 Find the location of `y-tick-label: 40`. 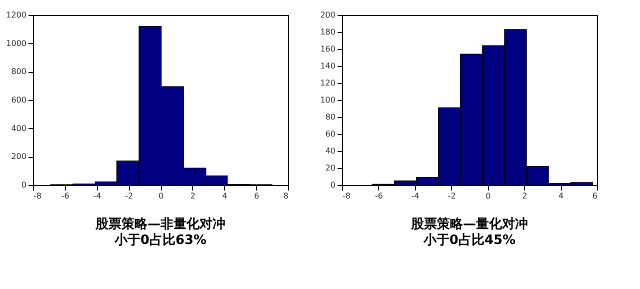

y-tick-label: 40 is located at coordinates (330, 151).